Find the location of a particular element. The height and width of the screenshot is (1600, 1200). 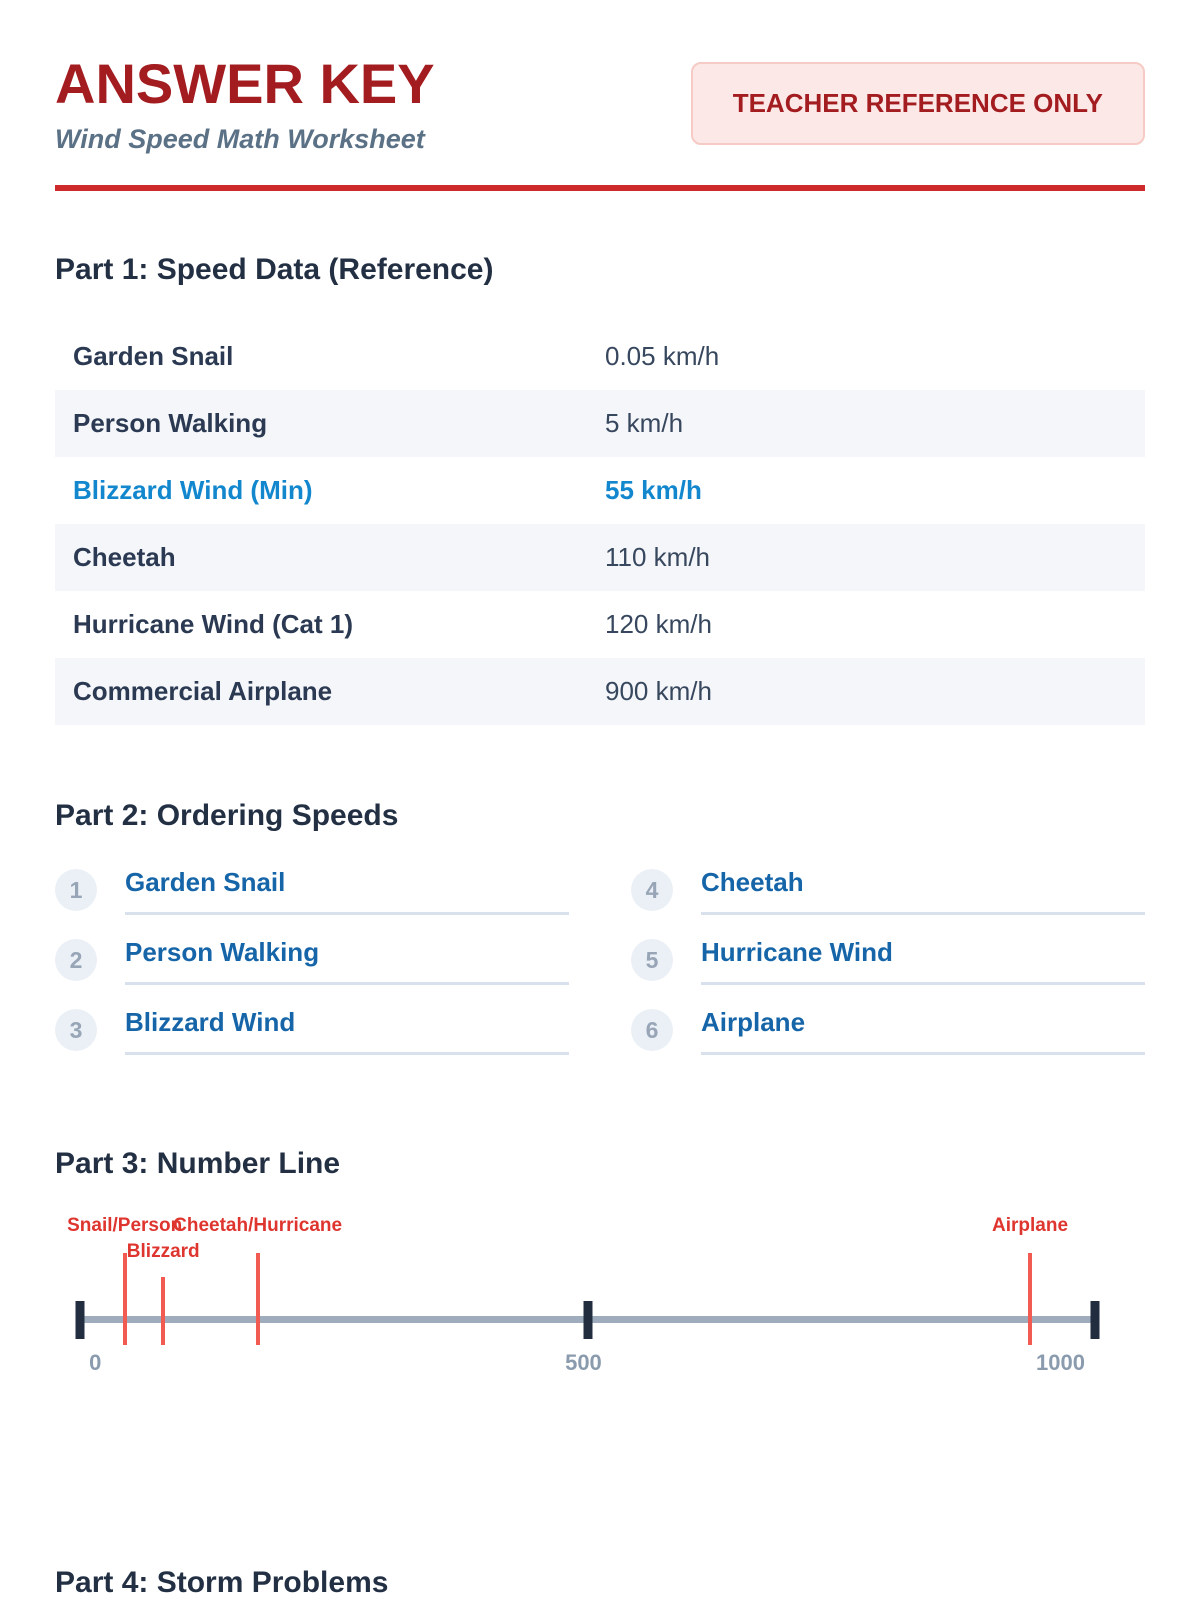

order-item: 2 Person Walking is located at coordinates (312, 961).